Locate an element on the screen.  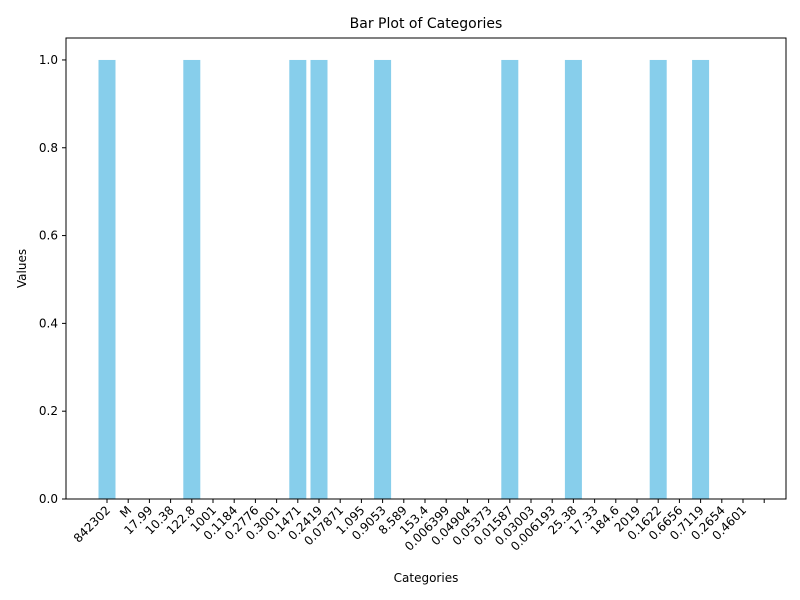
y-tick-label: 1.0 is located at coordinates (48, 60).